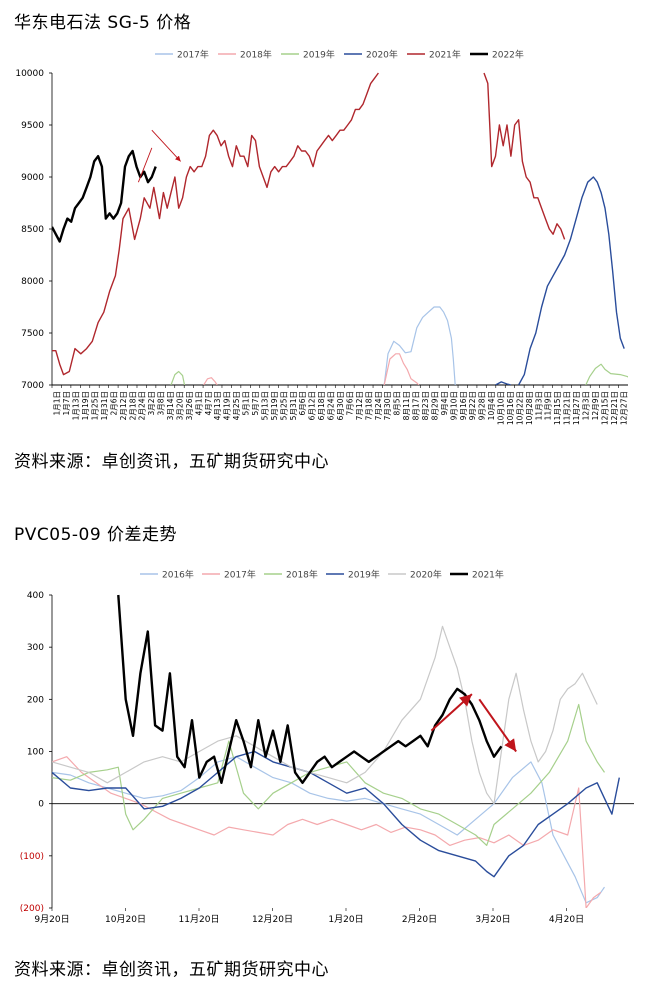 This screenshot has width=663, height=995. I want to click on x-tick-label: 10月4日, so click(491, 405).